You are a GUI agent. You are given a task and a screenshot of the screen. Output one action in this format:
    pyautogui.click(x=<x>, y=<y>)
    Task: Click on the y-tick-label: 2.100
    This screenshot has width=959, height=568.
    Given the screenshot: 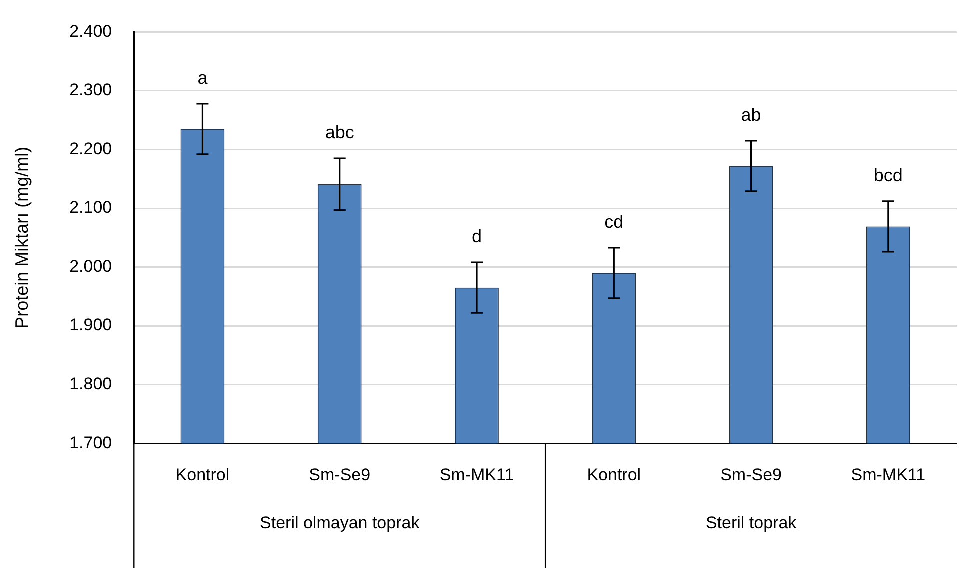 What is the action you would take?
    pyautogui.click(x=91, y=208)
    